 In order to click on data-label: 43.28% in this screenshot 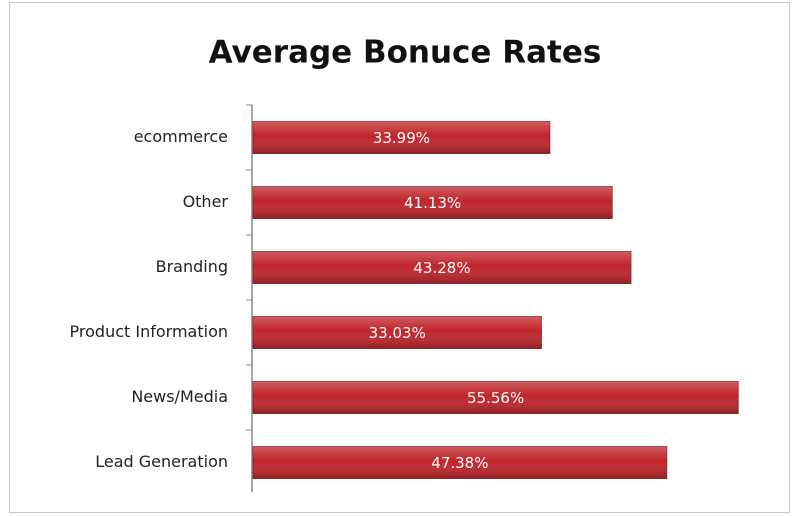, I will do `click(441, 268)`.